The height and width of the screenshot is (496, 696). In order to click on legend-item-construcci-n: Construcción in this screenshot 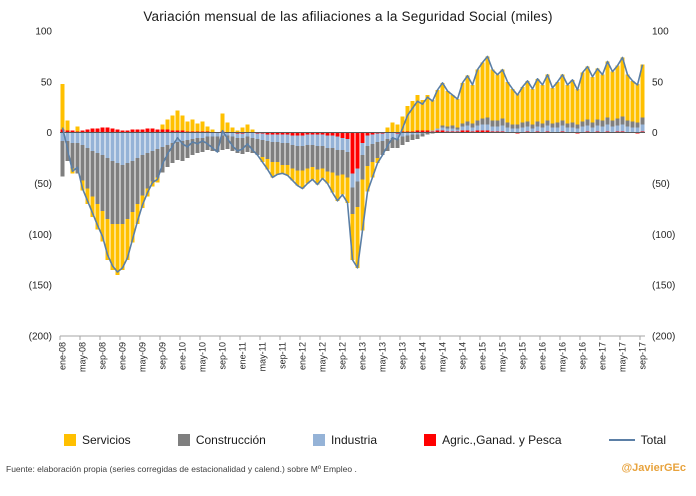, I will do `click(221, 440)`.